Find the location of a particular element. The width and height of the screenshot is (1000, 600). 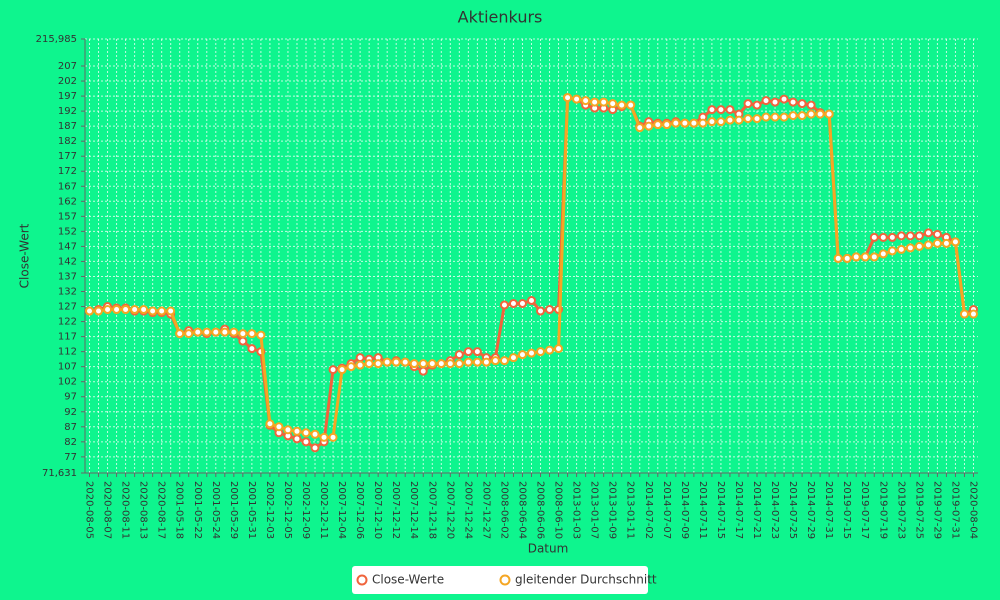

y-axis-title: Close-Wert is located at coordinates (25, 255).